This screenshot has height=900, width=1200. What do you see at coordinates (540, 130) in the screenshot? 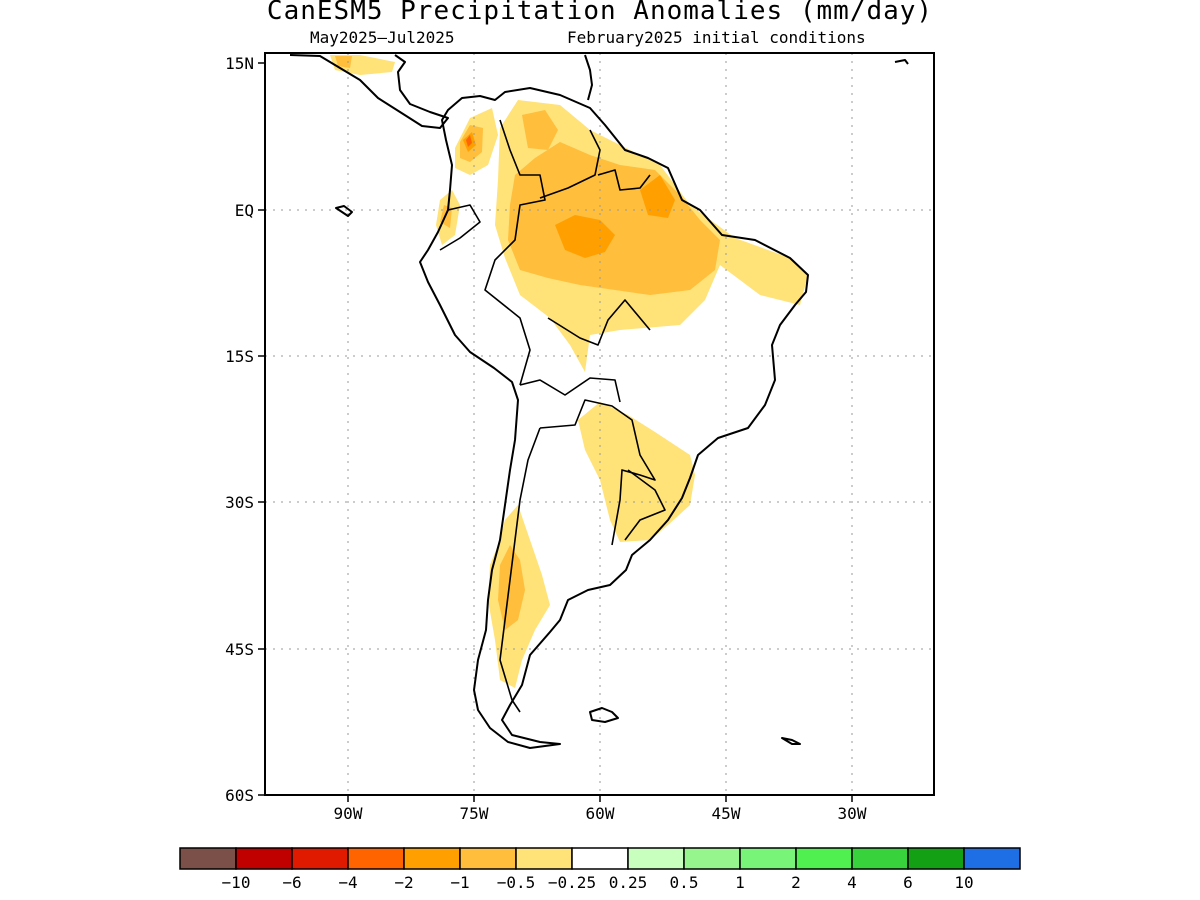
I see `anomaly-medium-venezuela` at bounding box center [540, 130].